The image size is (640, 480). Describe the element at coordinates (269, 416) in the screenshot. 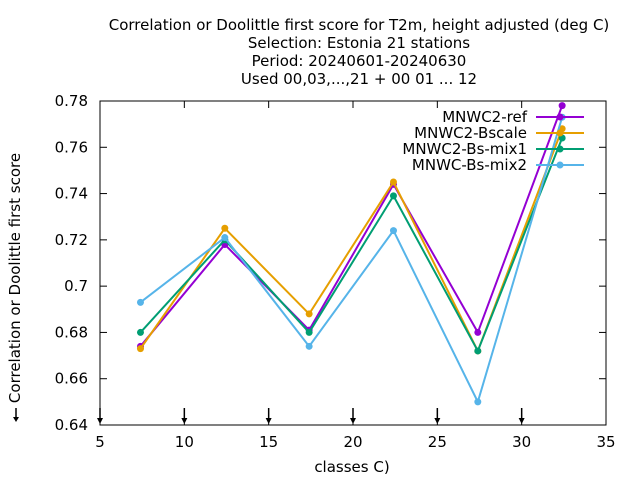

I see `extras` at that location.